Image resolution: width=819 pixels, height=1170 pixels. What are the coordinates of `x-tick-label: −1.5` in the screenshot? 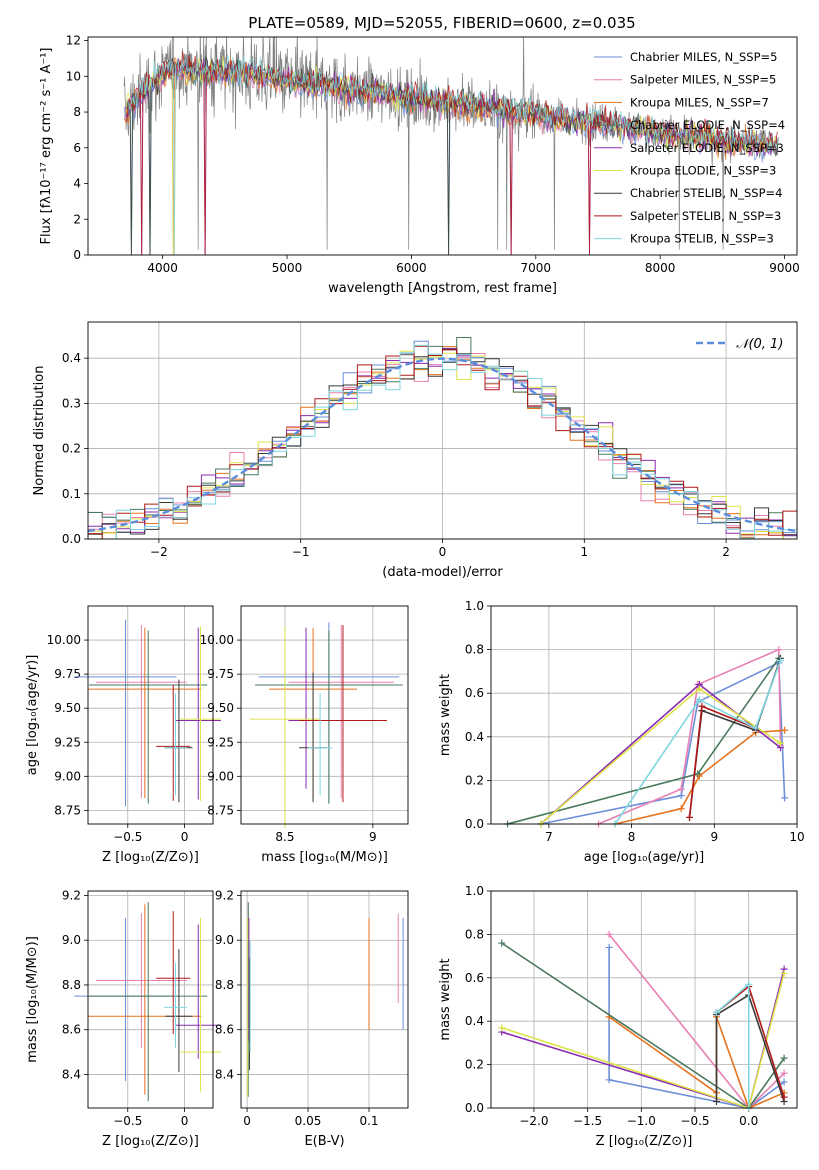 It's located at (587, 1121).